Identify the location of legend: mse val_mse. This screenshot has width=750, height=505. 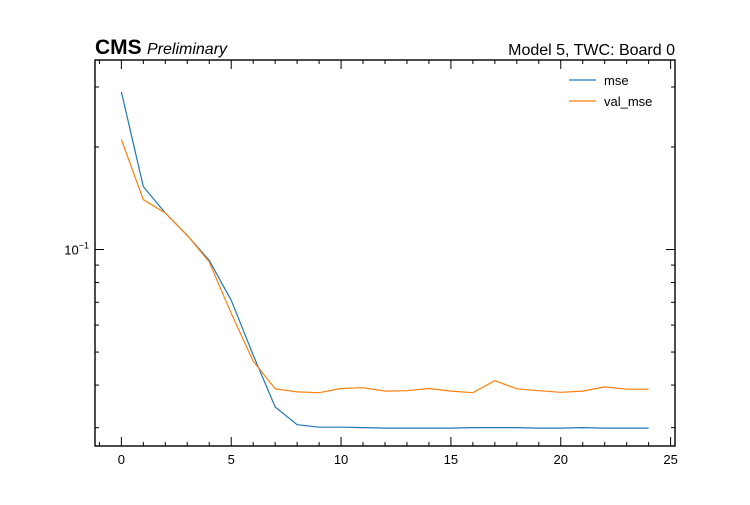
(610, 91).